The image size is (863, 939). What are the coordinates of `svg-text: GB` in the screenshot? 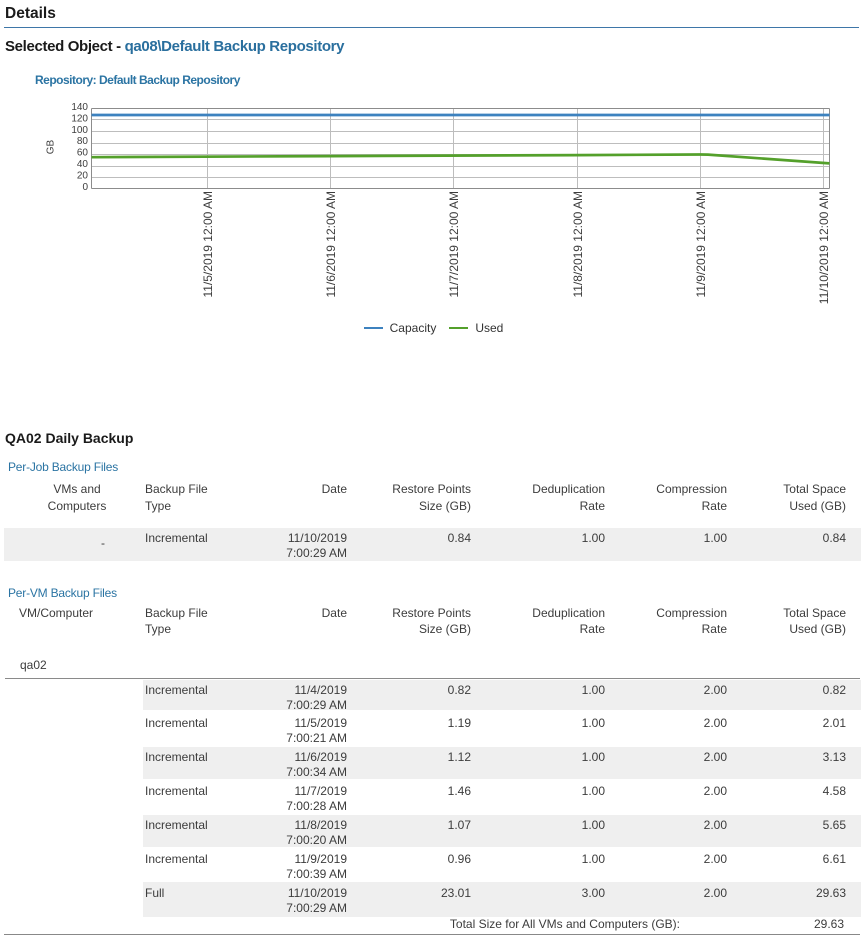 It's located at (51, 146).